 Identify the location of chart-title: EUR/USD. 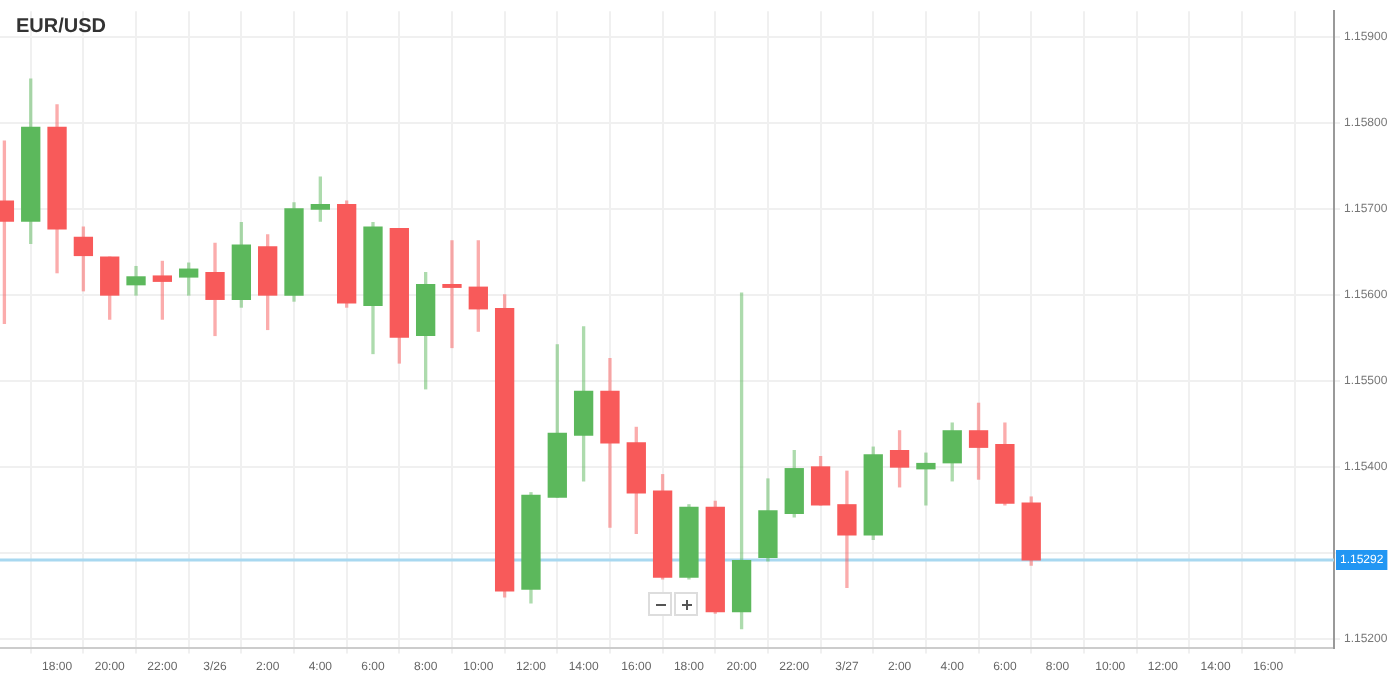
(61, 26).